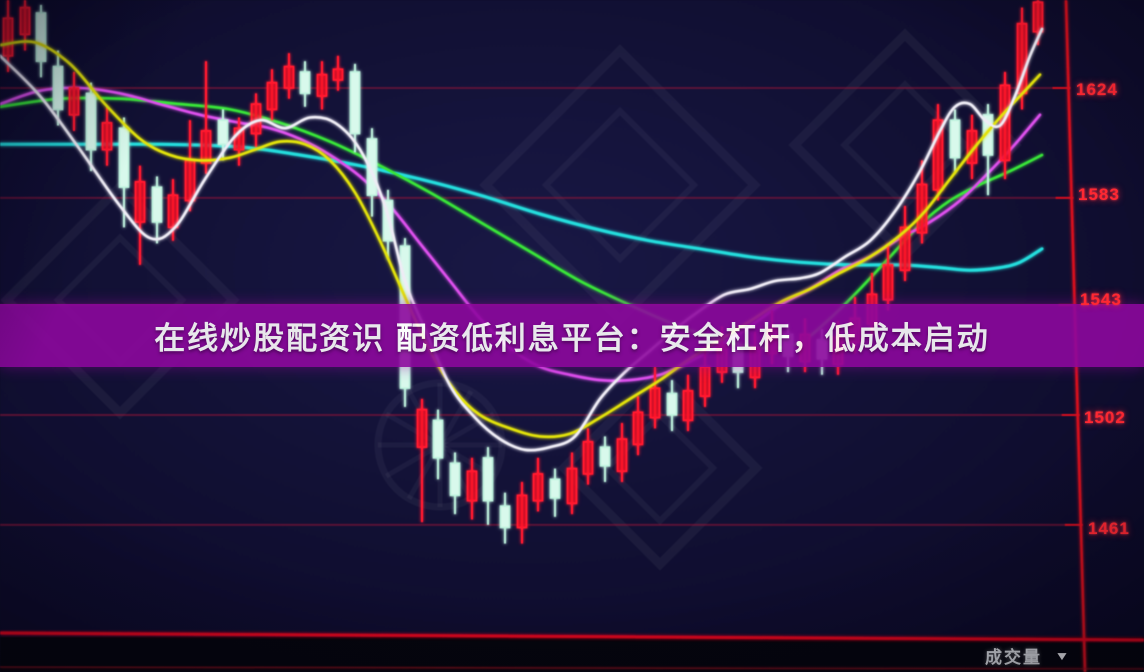  Describe the element at coordinates (1013, 657) in the screenshot. I see `volume-label: 成交量` at that location.